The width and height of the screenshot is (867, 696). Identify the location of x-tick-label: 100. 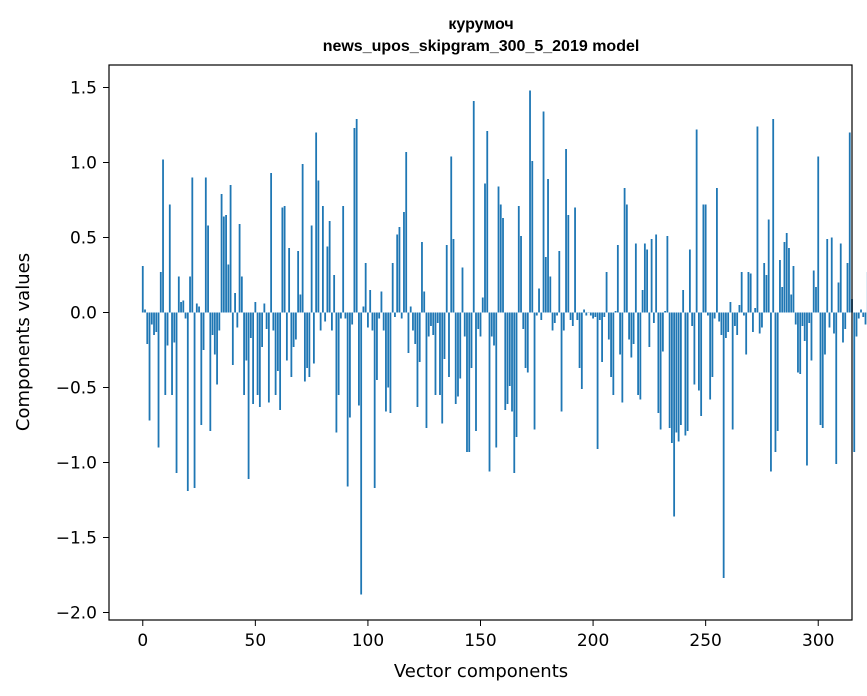
(368, 641).